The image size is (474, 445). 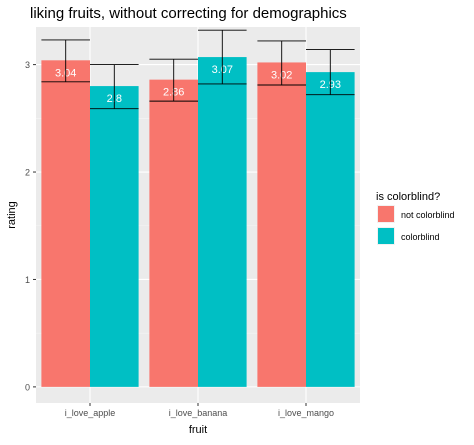 I want to click on x-axis: i_love_apple i_love_banana i_love_mango, so click(x=199, y=410).